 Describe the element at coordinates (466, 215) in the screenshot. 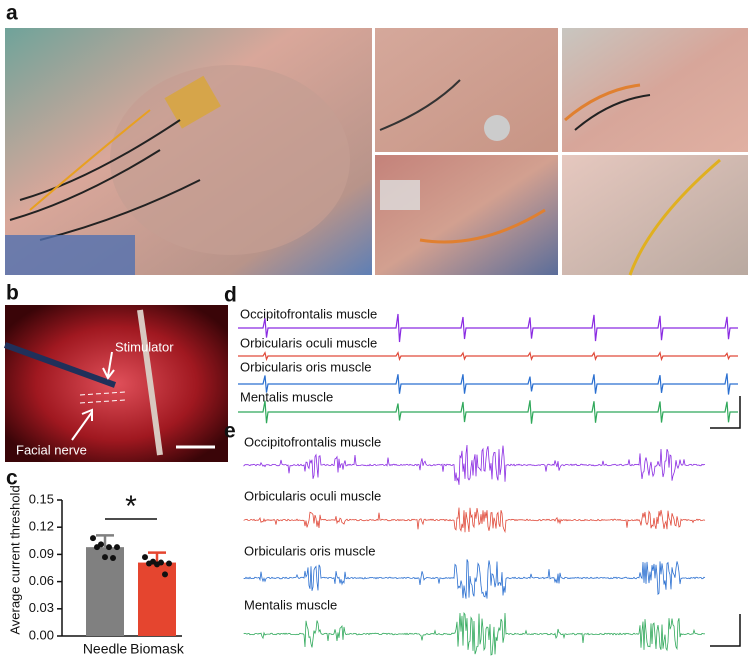

I see `photo-bottom-mid` at that location.